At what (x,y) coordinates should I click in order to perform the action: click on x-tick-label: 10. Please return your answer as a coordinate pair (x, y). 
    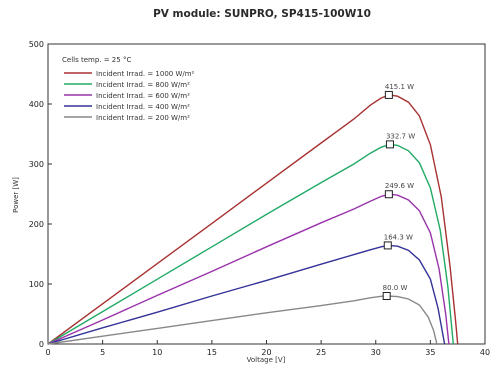
    Looking at the image, I should click on (157, 352).